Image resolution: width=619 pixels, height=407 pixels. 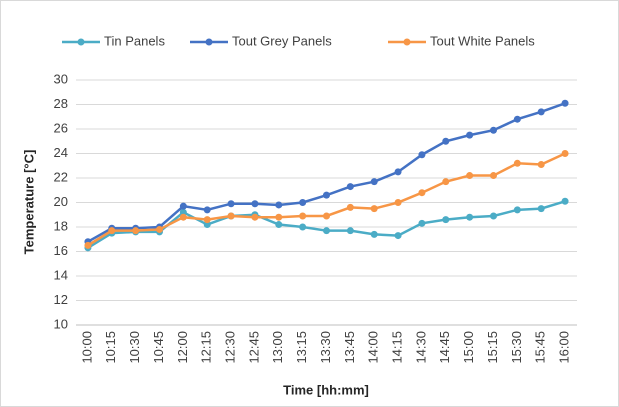 I want to click on x-tick-label: 10:15, so click(x=110, y=347).